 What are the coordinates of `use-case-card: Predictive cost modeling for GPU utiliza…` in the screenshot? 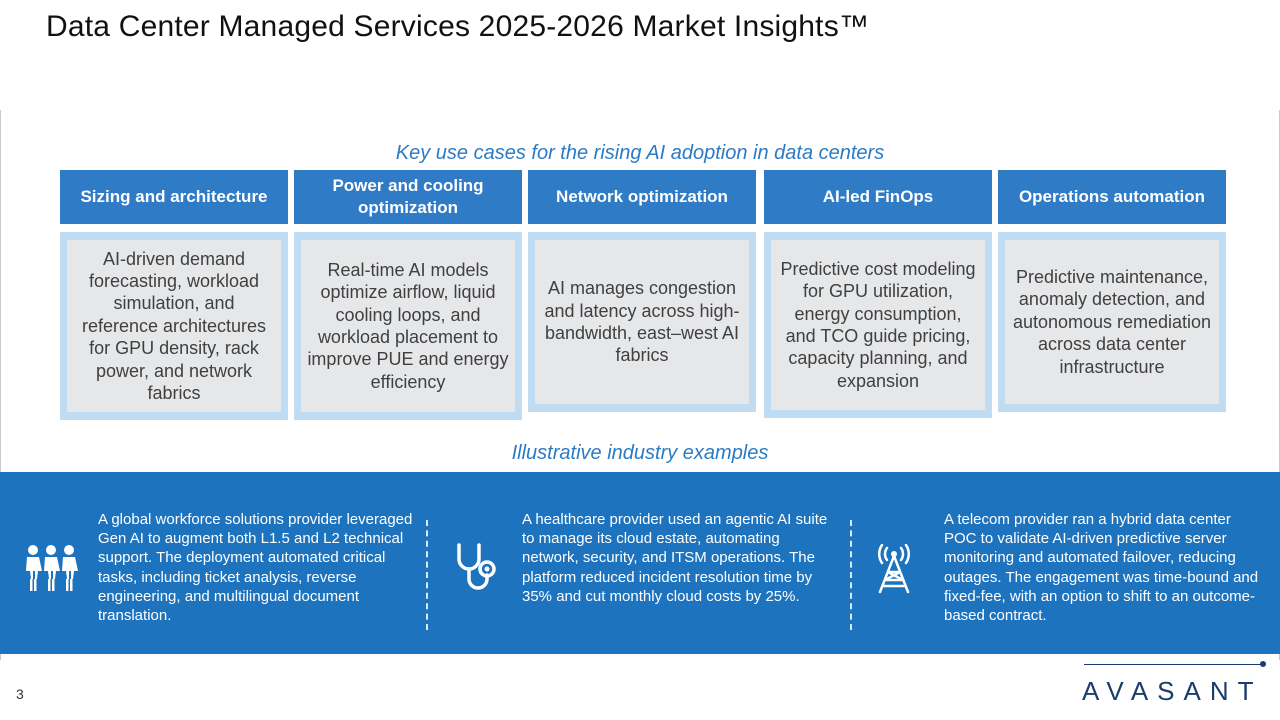 It's located at (878, 325).